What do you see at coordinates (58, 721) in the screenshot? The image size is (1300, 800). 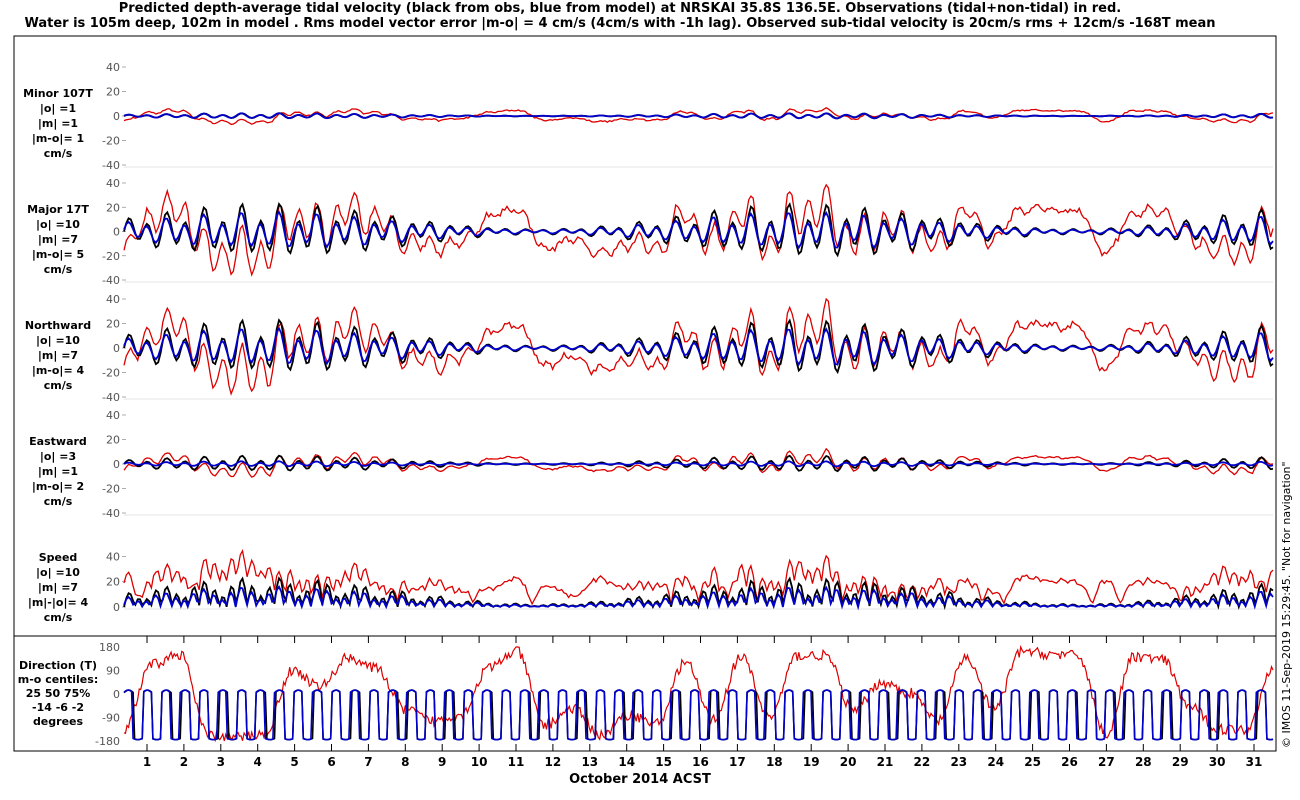 I see `panel-label-line: degrees` at bounding box center [58, 721].